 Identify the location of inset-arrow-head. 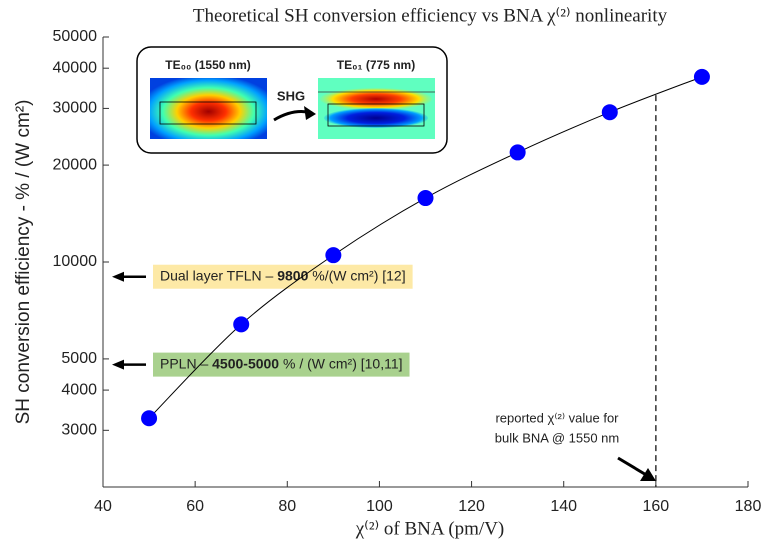
(310, 113).